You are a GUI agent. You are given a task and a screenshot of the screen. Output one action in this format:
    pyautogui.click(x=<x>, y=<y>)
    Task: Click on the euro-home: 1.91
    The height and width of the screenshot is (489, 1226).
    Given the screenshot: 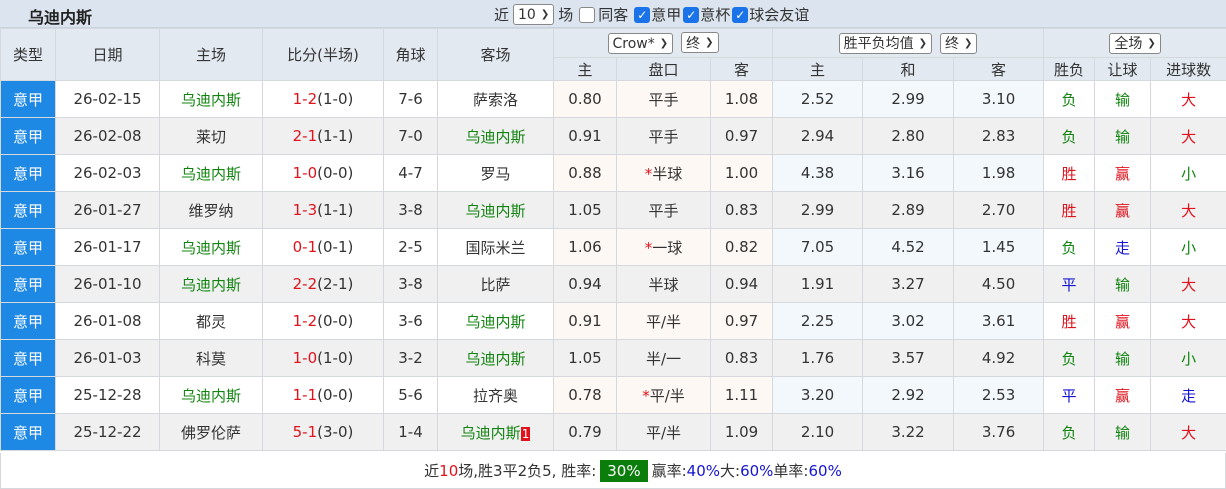 What is the action you would take?
    pyautogui.click(x=818, y=284)
    